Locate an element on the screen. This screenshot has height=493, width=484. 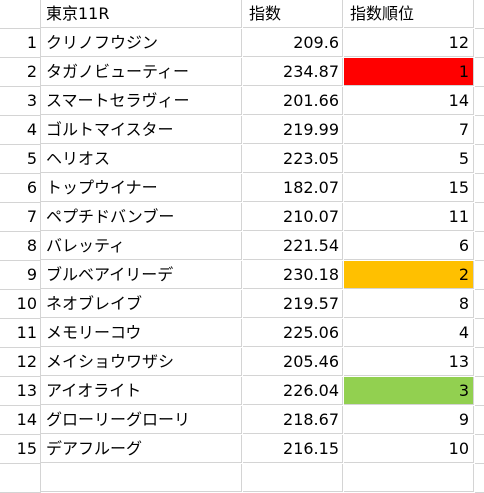
index-cell: 223.05 is located at coordinates (293, 159).